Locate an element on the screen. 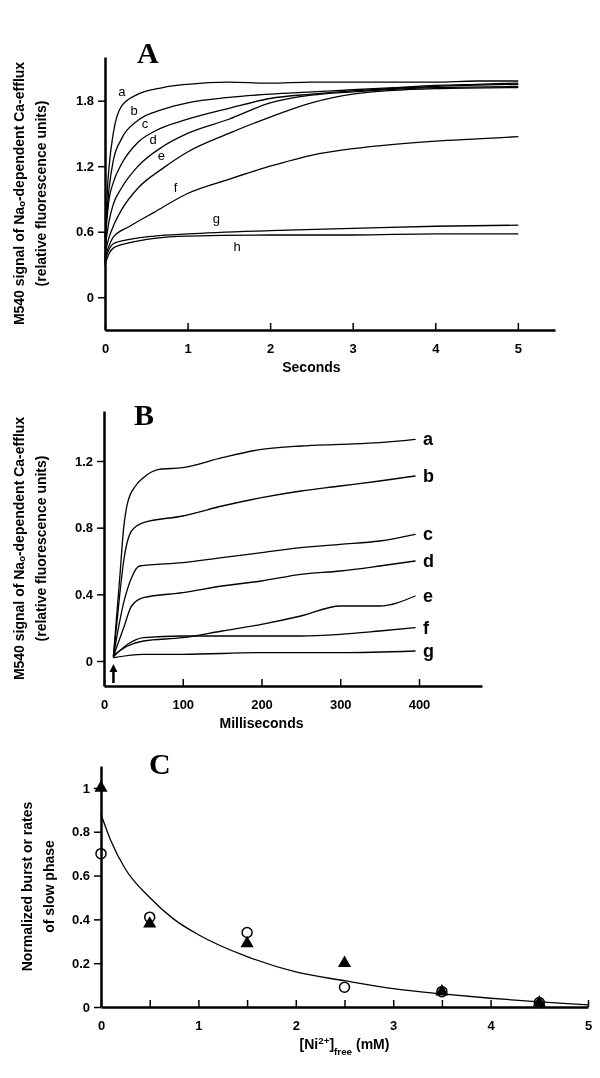 This screenshot has height=1078, width=600. series-label: h is located at coordinates (237, 247).